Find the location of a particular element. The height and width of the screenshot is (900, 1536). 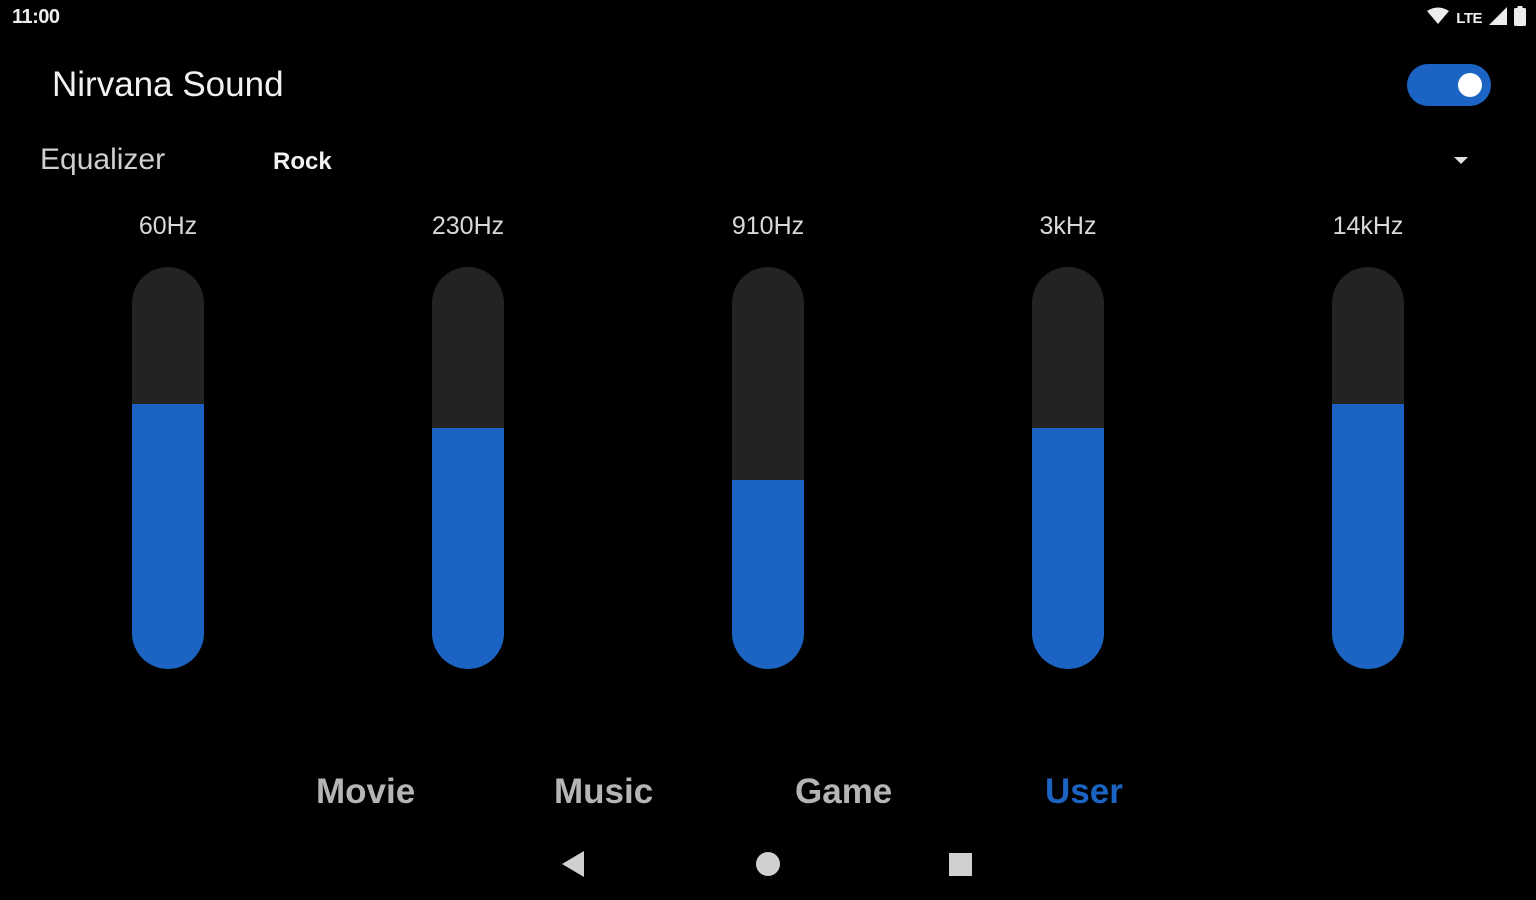

equalizer-label: Equalizer is located at coordinates (103, 159).